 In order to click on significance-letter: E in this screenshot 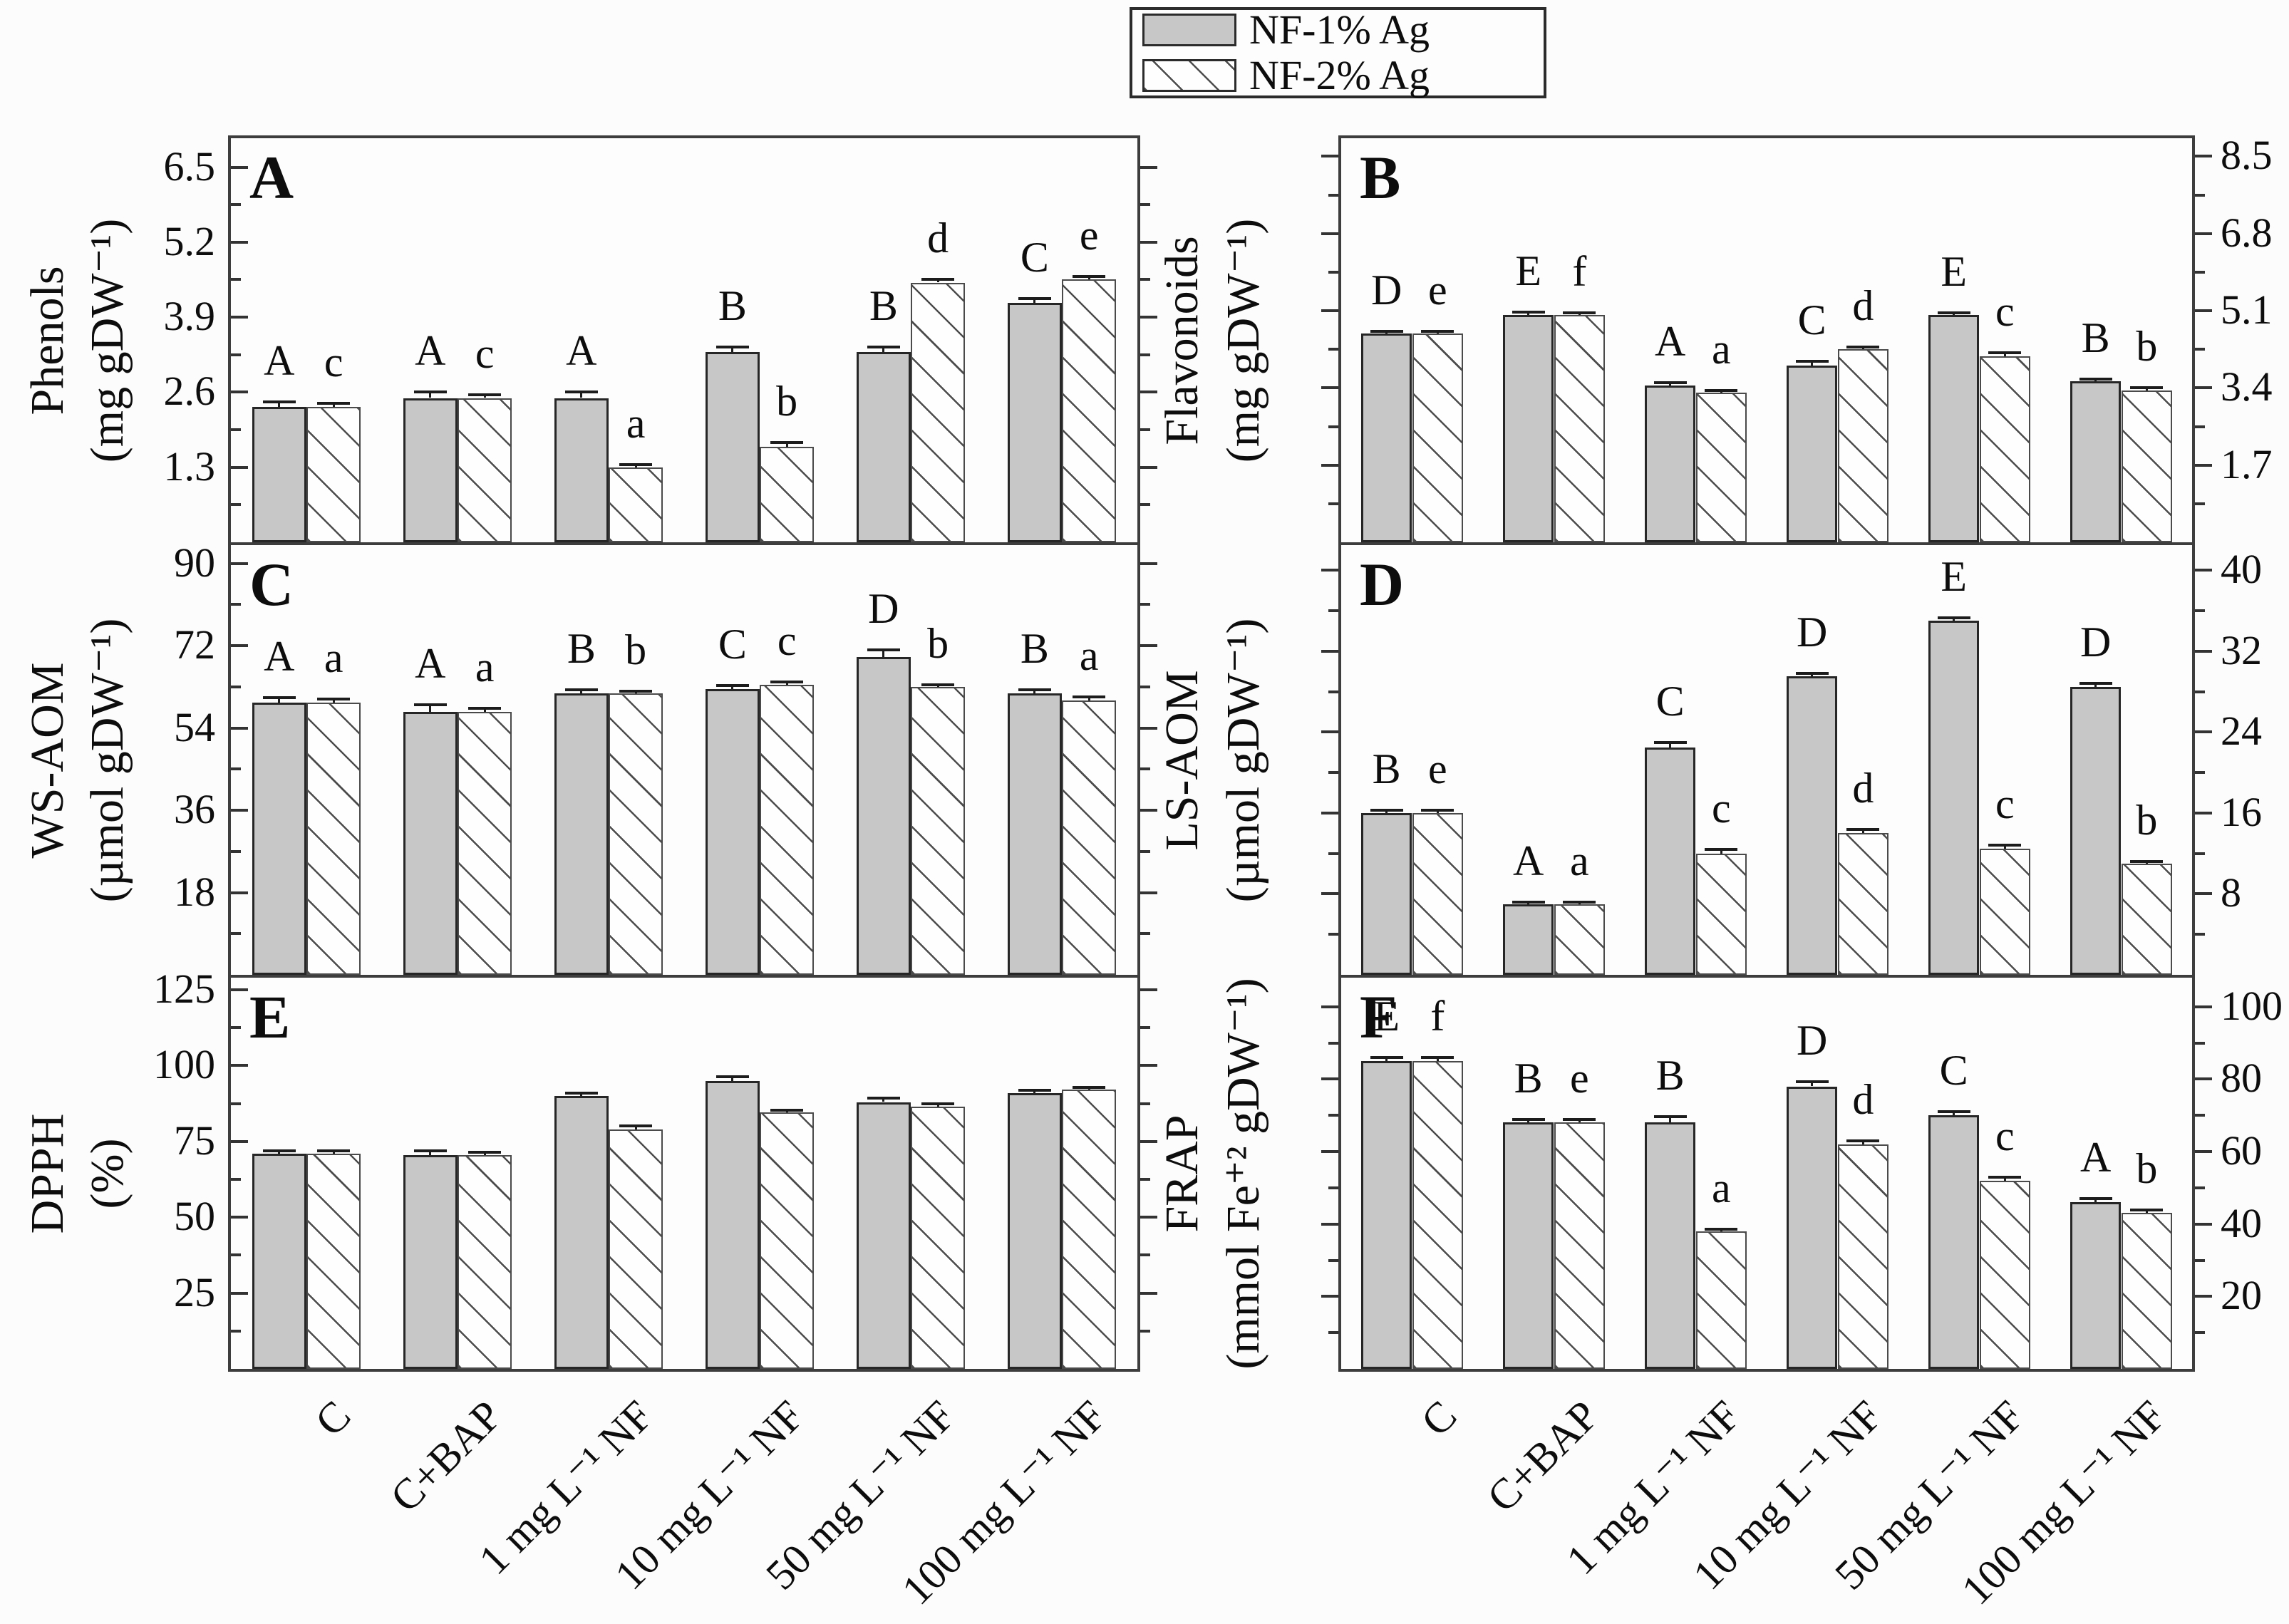, I will do `click(1528, 270)`.